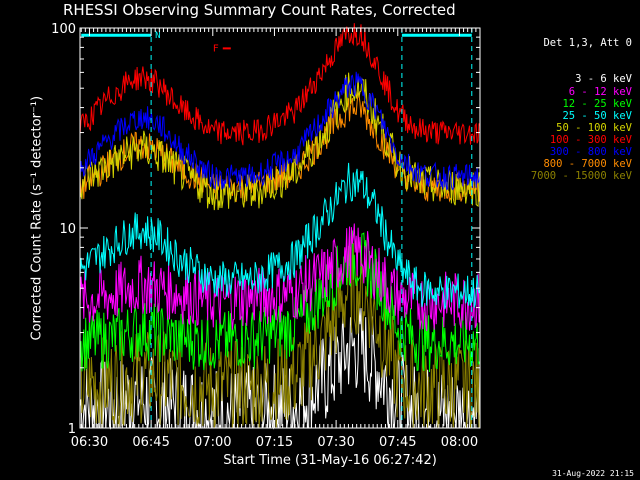 This screenshot has width=640, height=480. I want to click on legend-item-7: 800 - 7000 keV, so click(587, 164).